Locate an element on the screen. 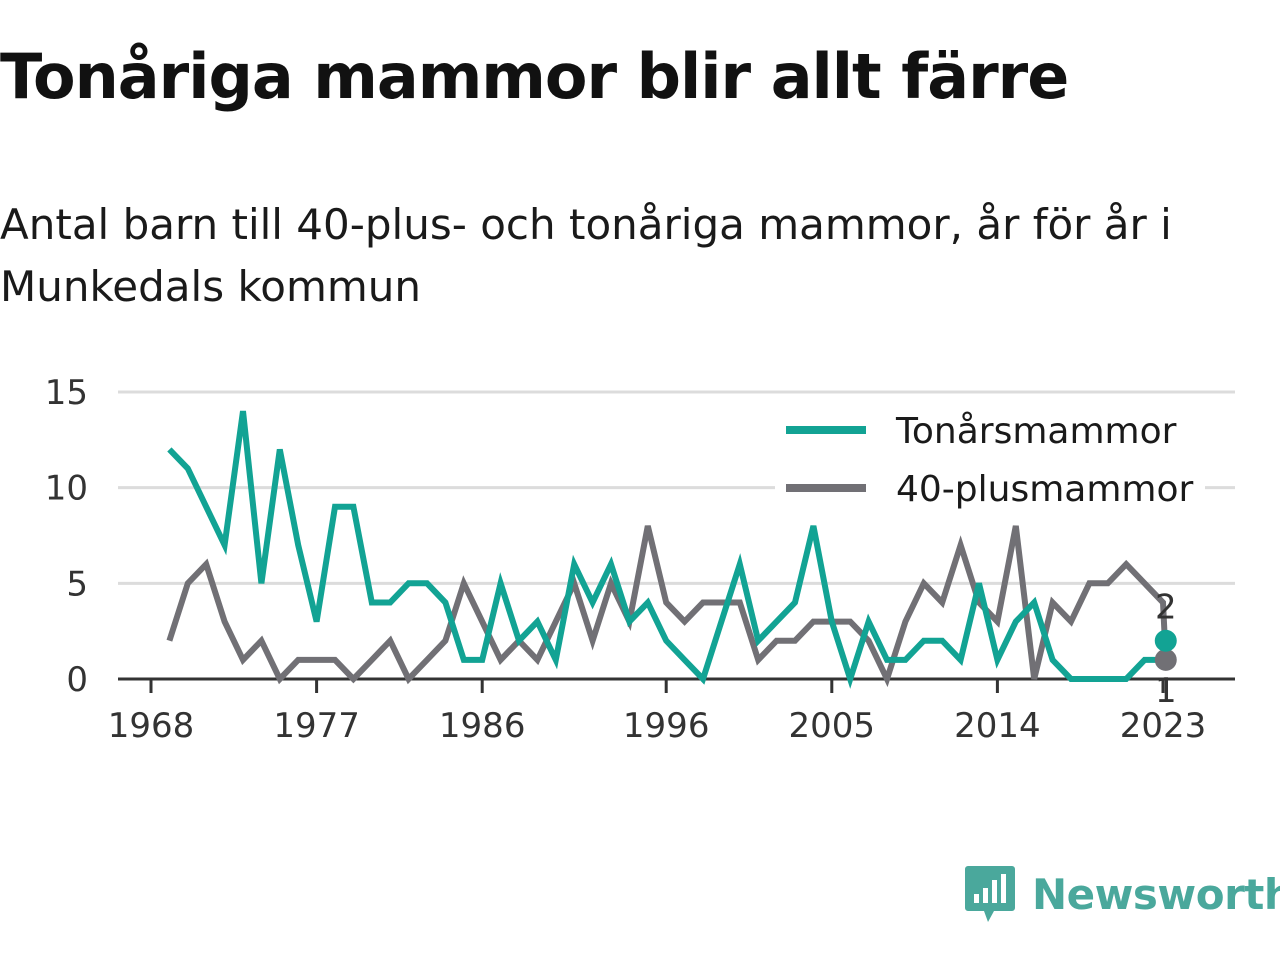  end-markers: 21 is located at coordinates (1165, 649).